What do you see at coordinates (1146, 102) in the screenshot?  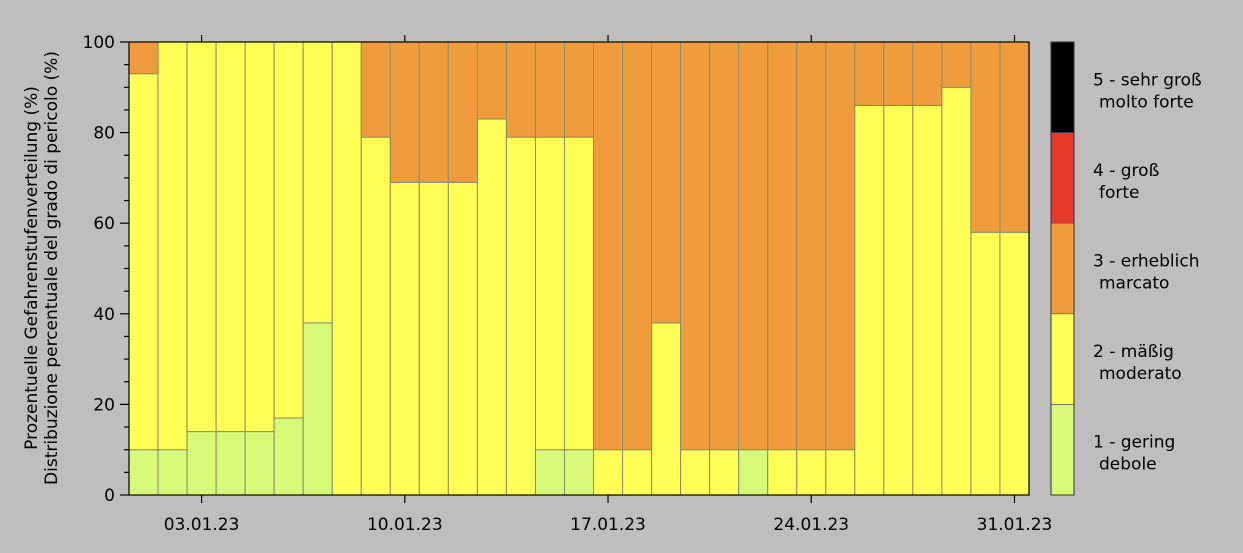 I see `legend-sublabel-level-5: molto forte` at bounding box center [1146, 102].